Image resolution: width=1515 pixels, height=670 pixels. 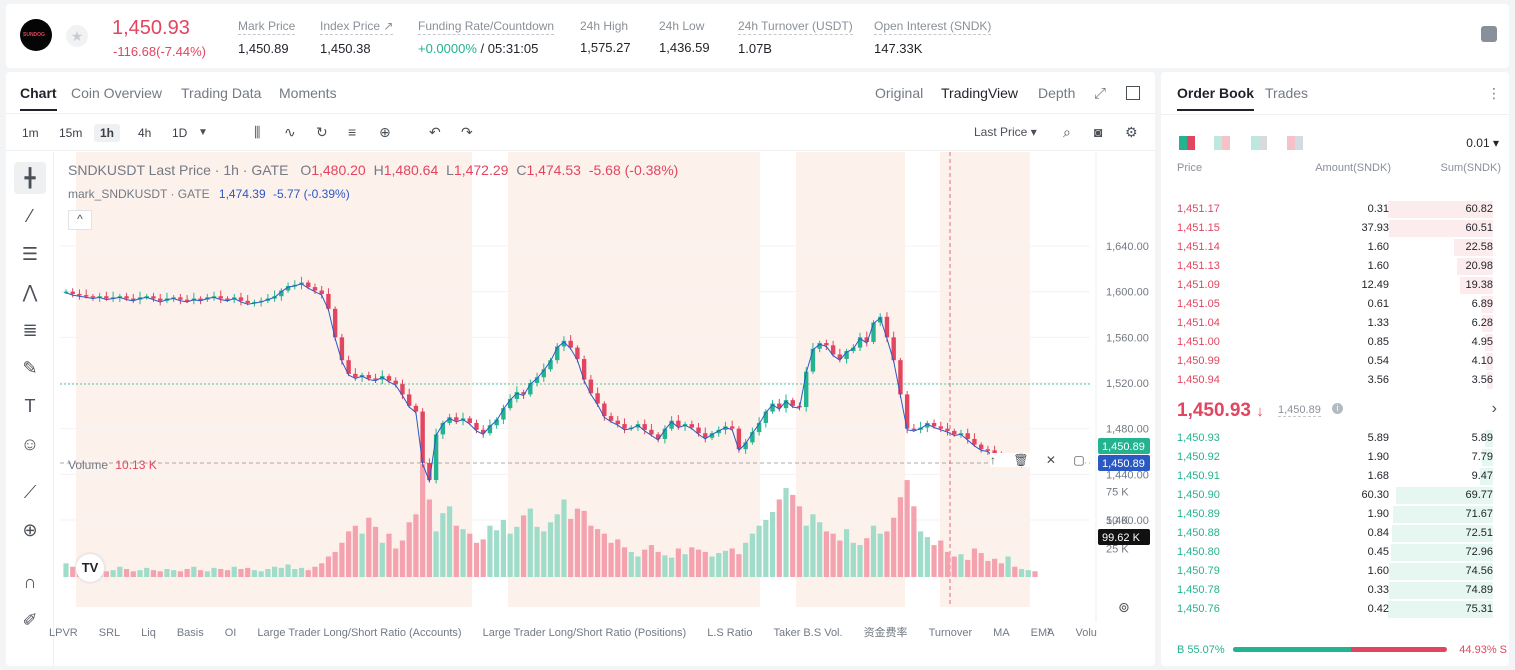 I want to click on crosshair-icon: ╋, so click(x=30, y=178).